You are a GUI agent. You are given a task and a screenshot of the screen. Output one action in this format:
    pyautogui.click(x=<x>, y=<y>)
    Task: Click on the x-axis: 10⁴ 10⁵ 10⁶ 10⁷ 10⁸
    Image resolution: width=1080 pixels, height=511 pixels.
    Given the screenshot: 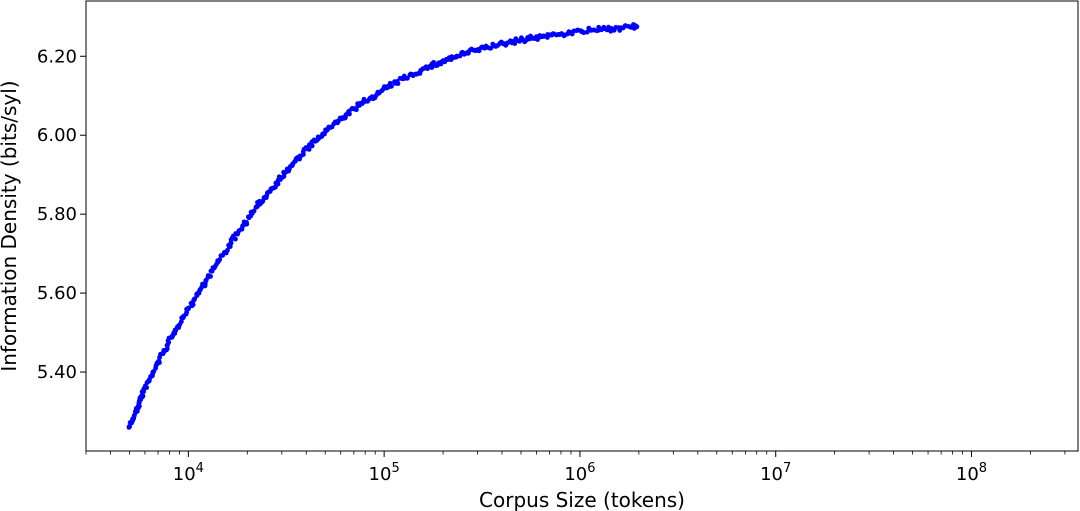 What is the action you would take?
    pyautogui.click(x=575, y=468)
    